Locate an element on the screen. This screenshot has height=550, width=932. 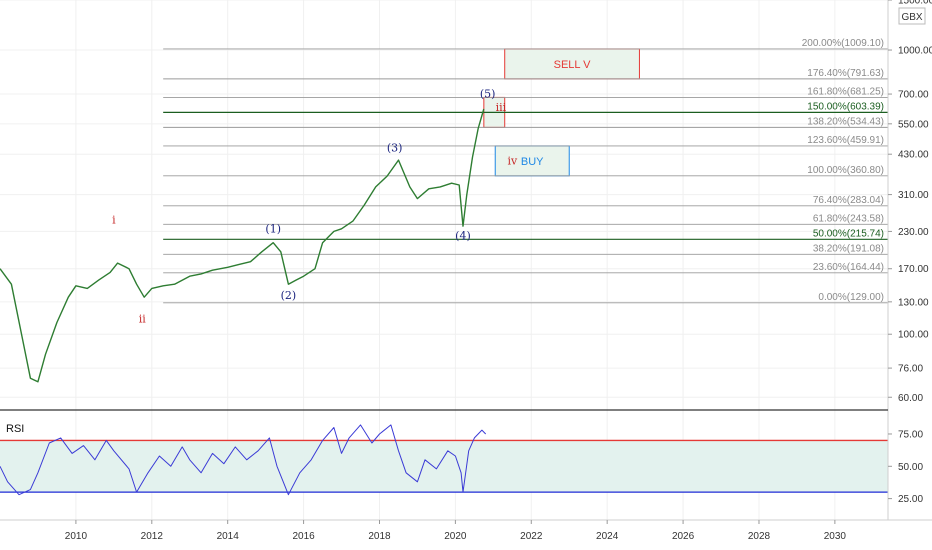
trade-zones: SELL V BUY is located at coordinates (561, 112).